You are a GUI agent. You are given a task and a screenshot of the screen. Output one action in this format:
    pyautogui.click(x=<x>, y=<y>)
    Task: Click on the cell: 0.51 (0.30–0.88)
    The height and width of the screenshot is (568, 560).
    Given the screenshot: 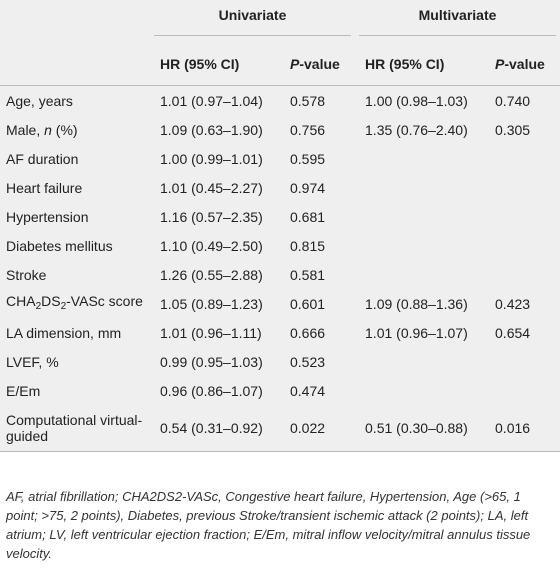 What is the action you would take?
    pyautogui.click(x=425, y=428)
    